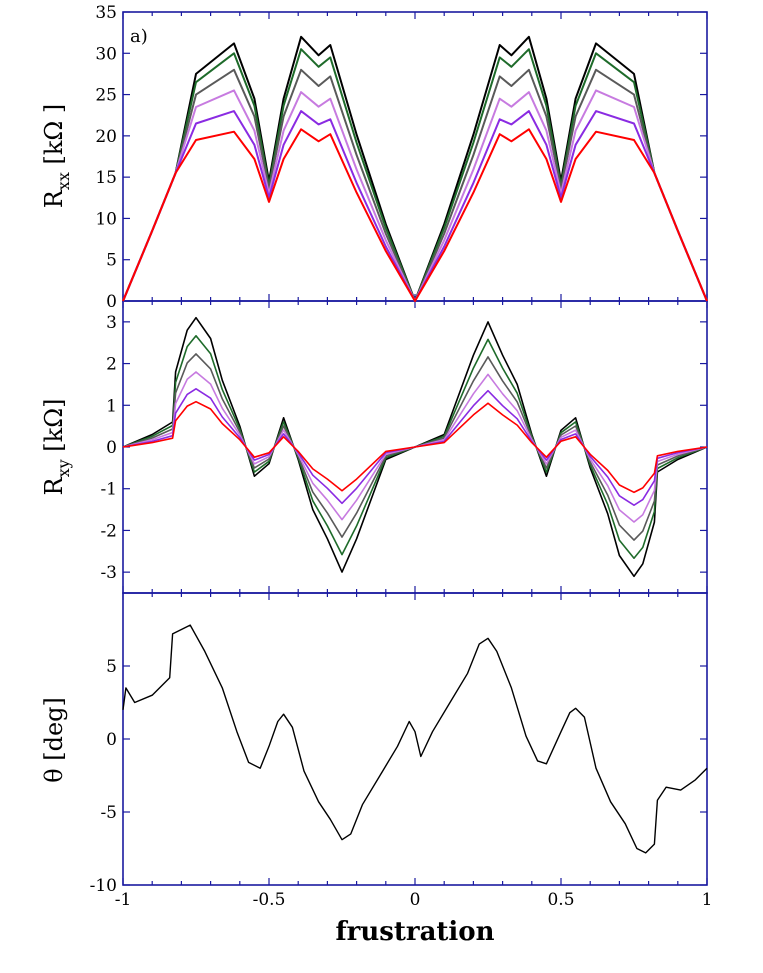 The image size is (763, 973). I want to click on top-ytick-label: 5, so click(111, 261).